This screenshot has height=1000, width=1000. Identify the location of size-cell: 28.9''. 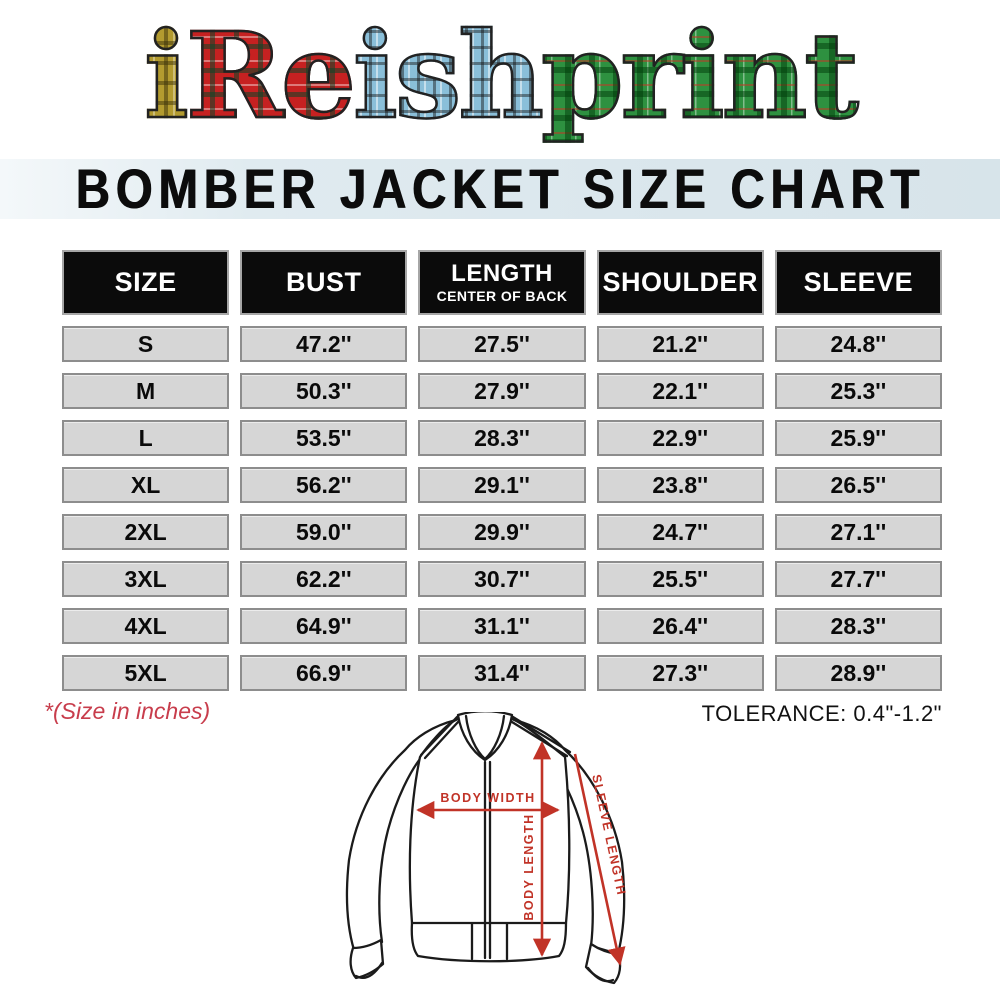
(858, 673).